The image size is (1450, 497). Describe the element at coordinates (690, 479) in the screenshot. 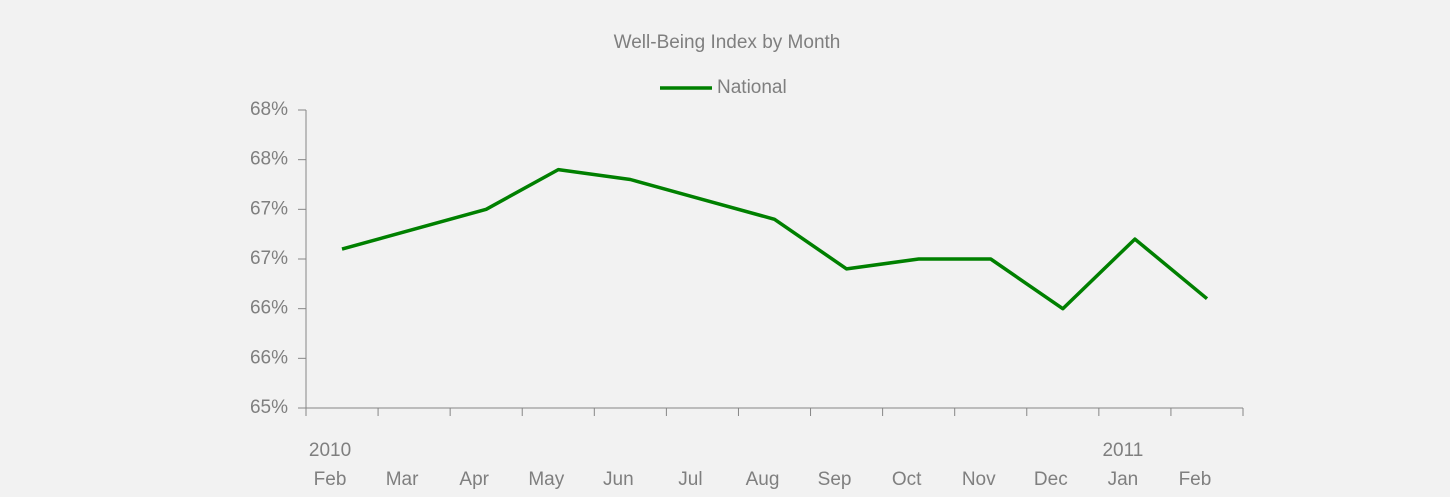

I see `x-tick-label: Jul` at that location.